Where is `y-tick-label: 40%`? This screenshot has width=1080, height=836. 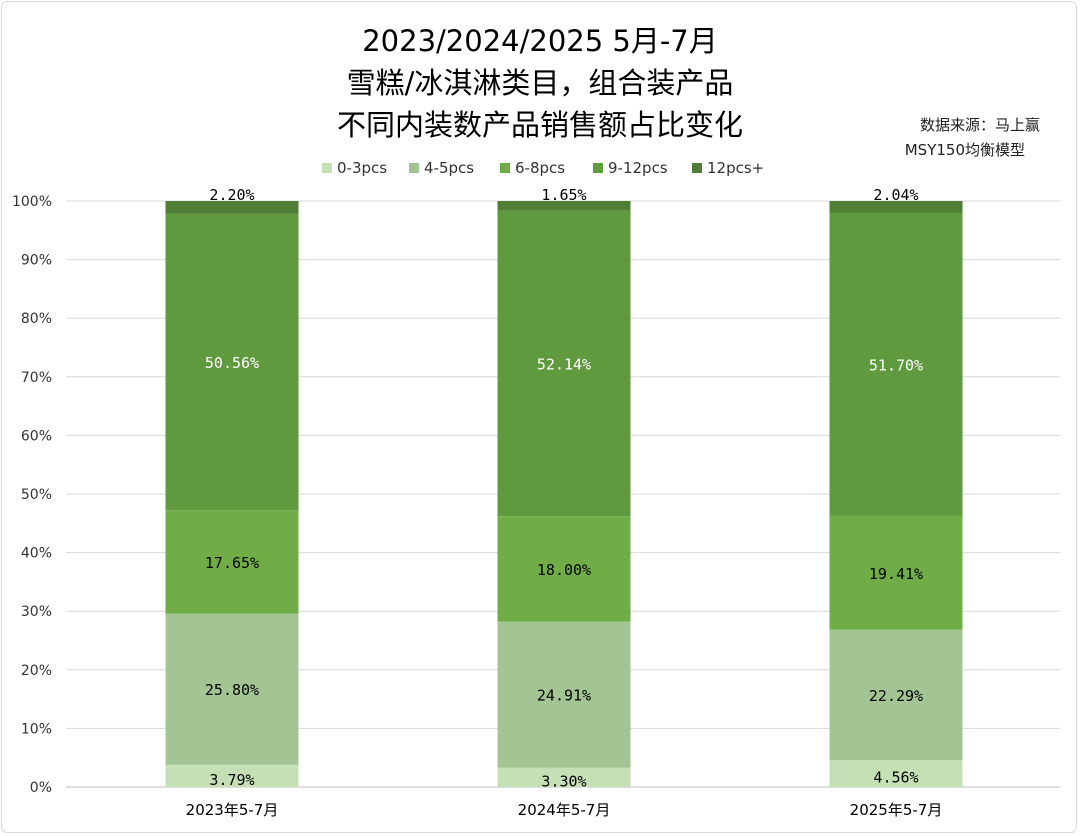 y-tick-label: 40% is located at coordinates (36, 554).